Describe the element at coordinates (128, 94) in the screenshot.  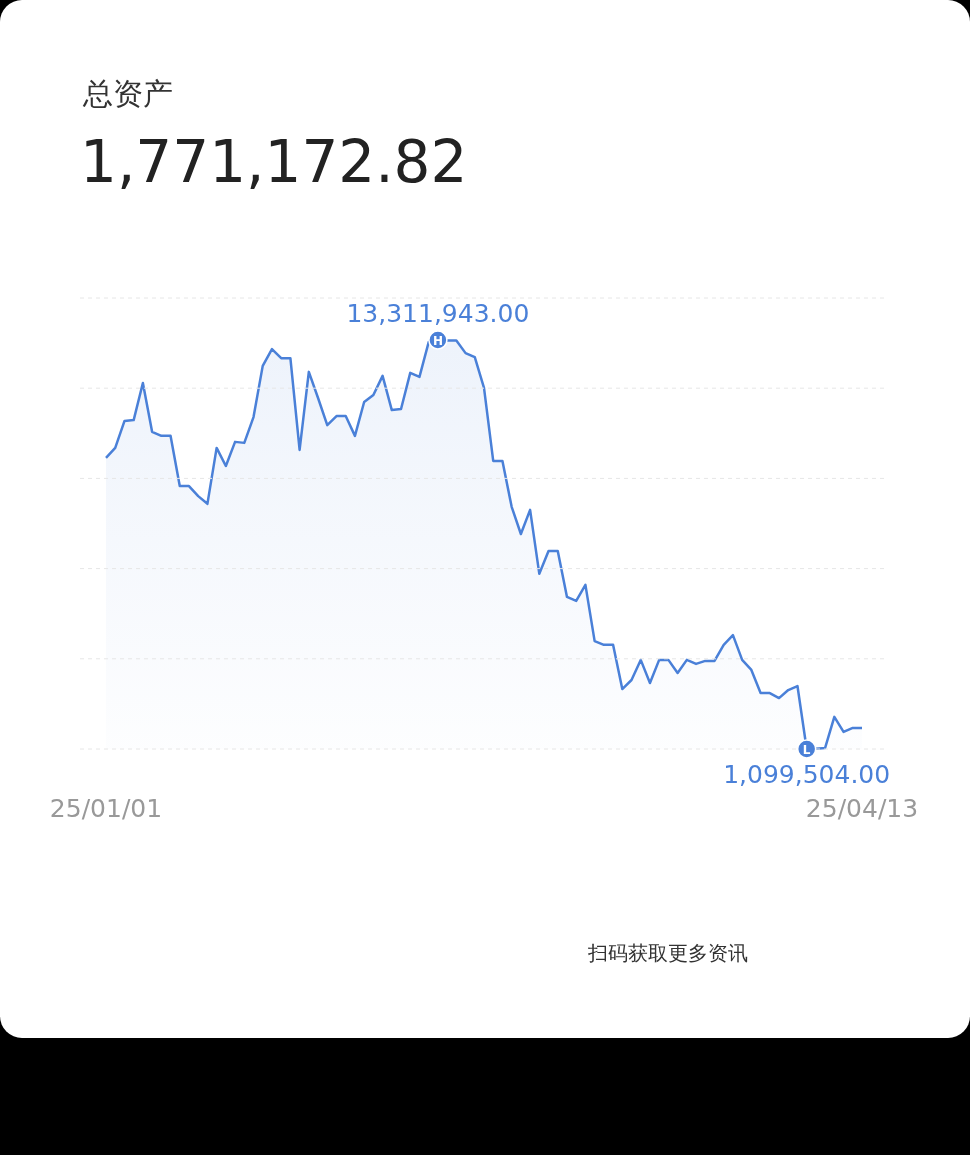
I see `chart-title: 总资产` at that location.